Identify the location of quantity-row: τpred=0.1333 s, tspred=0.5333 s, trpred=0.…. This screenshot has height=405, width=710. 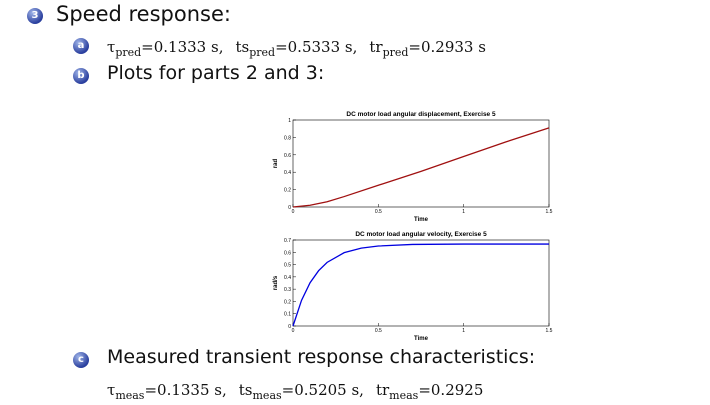
(302, 48).